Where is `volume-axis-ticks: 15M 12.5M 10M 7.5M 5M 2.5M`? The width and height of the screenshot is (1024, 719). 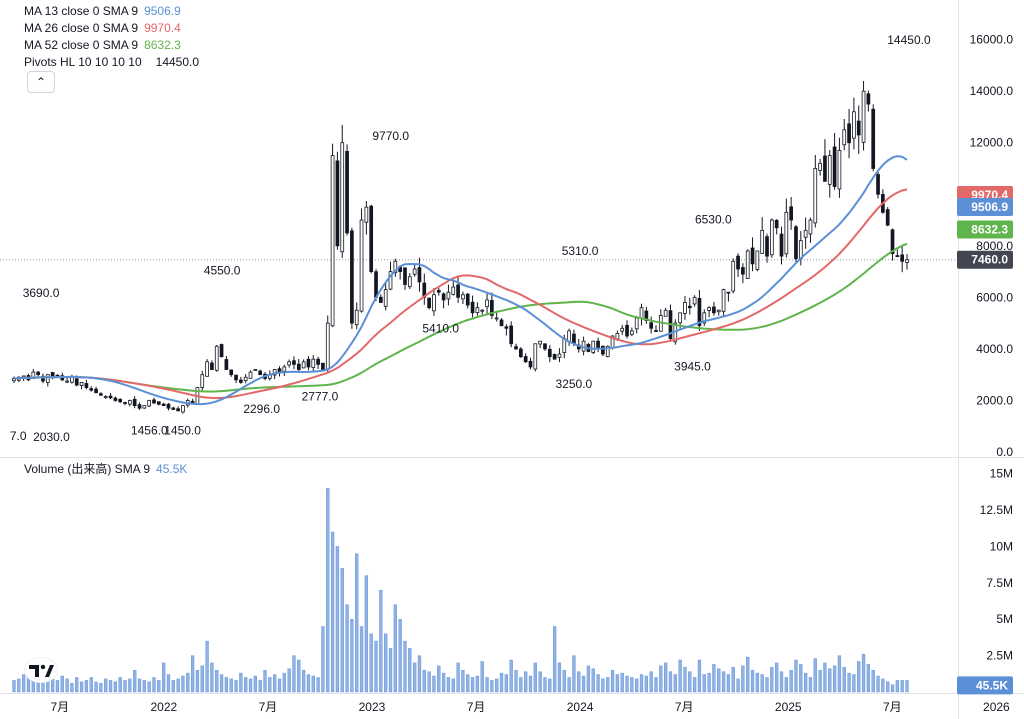
volume-axis-ticks: 15M 12.5M 10M 7.5M 5M 2.5M is located at coordinates (996, 565).